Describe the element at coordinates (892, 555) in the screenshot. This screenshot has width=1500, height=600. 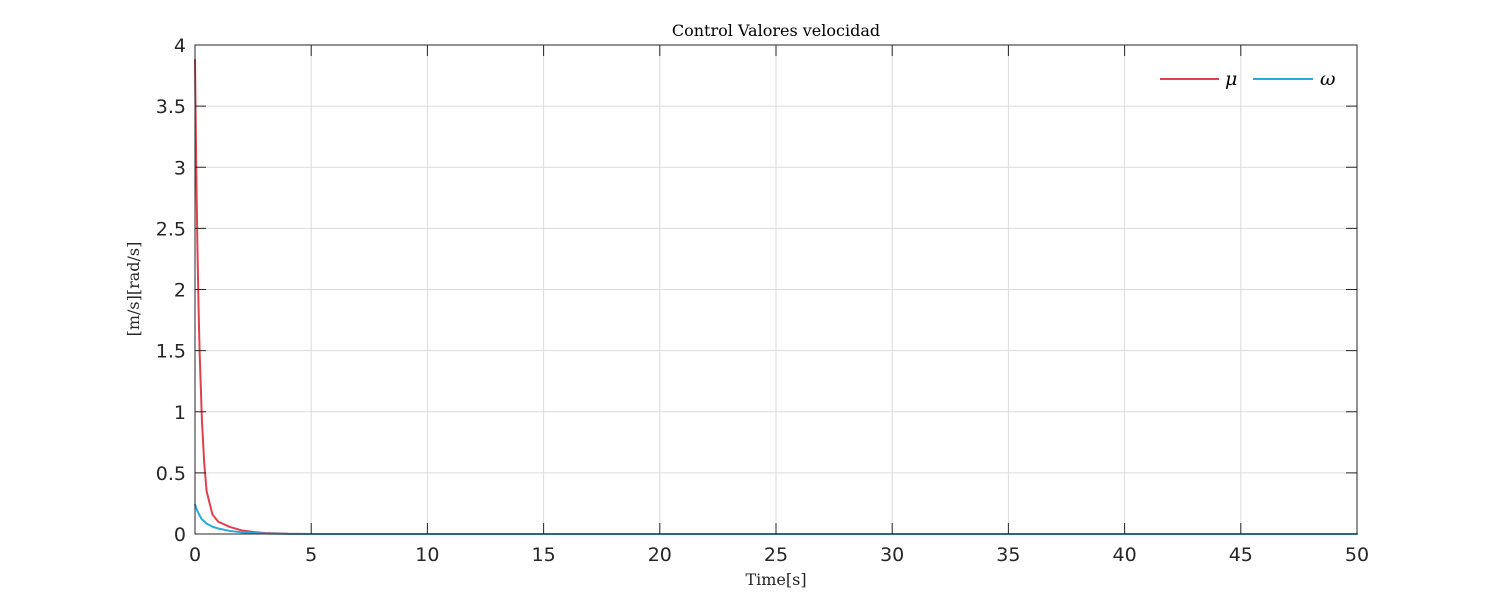
I see `x-tick-label: 30` at that location.